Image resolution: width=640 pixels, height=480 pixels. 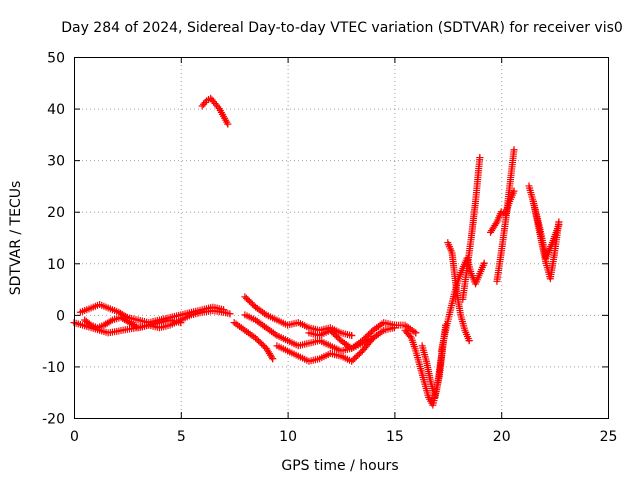 What do you see at coordinates (181, 437) in the screenshot?
I see `x-tick-label: 5` at bounding box center [181, 437].